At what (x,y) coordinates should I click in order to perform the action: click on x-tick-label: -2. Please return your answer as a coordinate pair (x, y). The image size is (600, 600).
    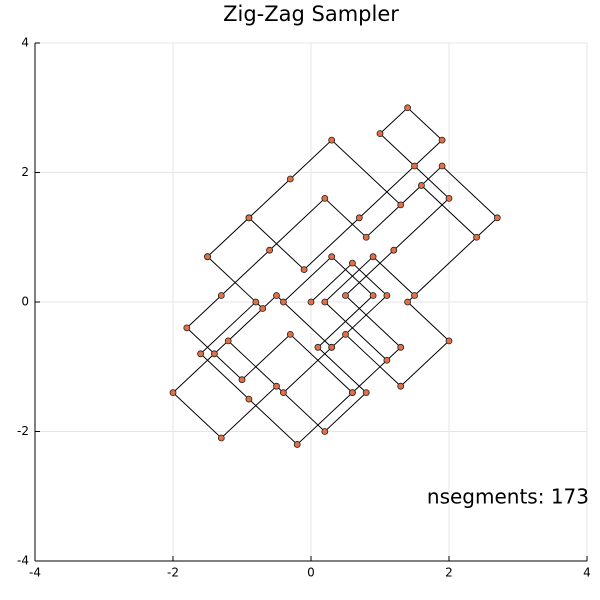
    Looking at the image, I should click on (173, 573).